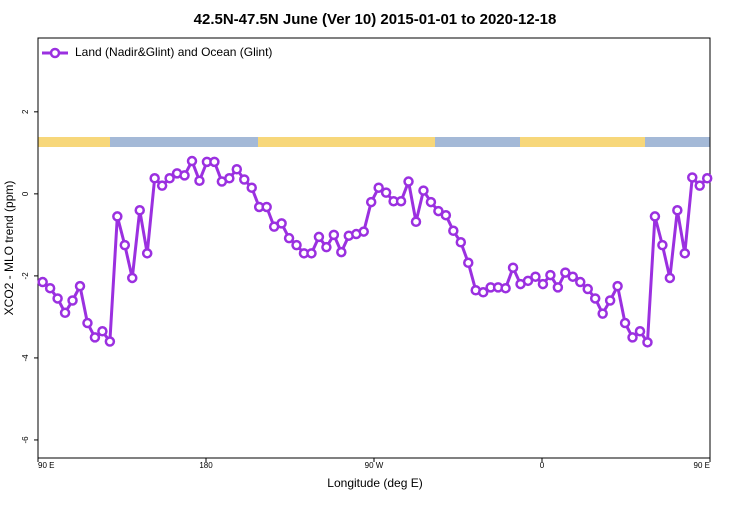 The image size is (750, 505). Describe the element at coordinates (25, 276) in the screenshot. I see `y-tick-label: -2` at that location.